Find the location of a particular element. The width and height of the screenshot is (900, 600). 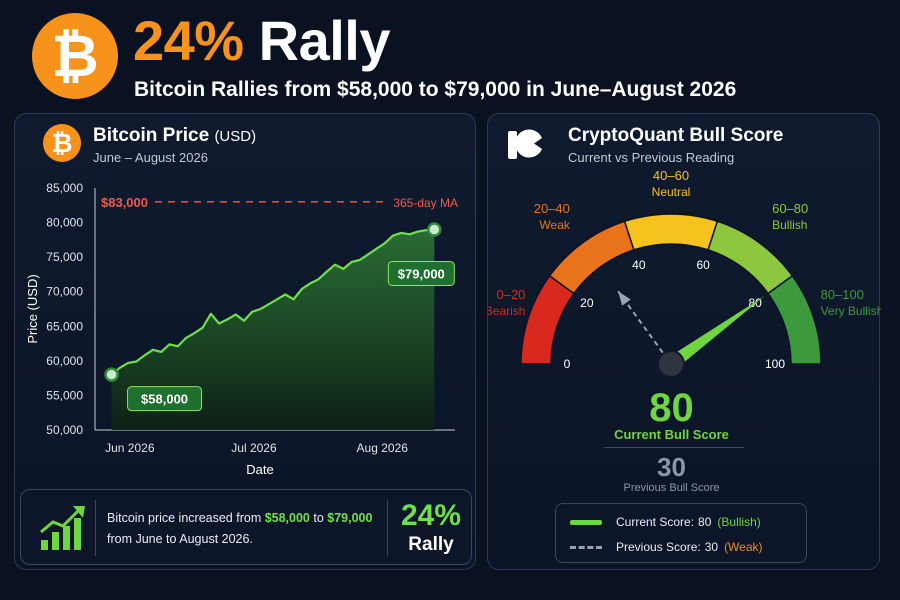

summary-divider-left is located at coordinates (95, 528).